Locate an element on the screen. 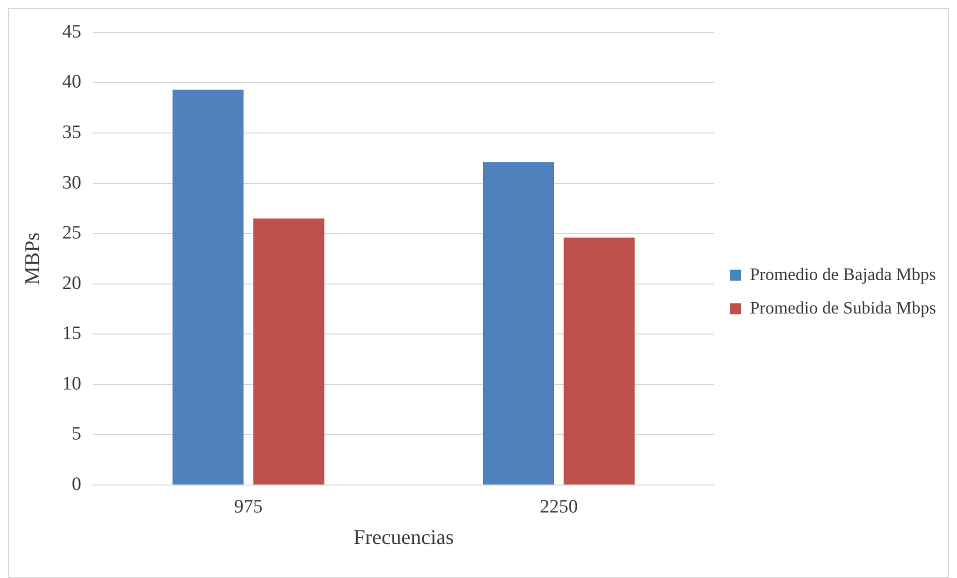  y-tick-label: 25 is located at coordinates (72, 233).